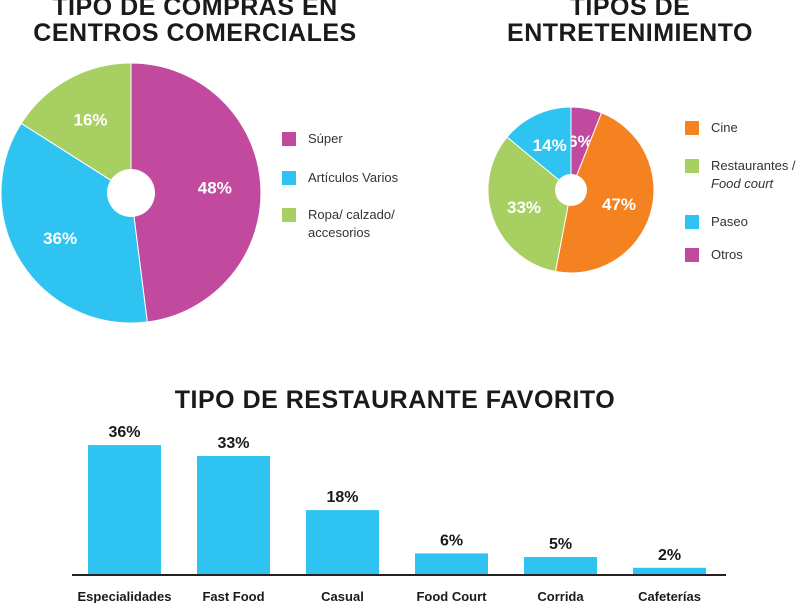 Image resolution: width=800 pixels, height=603 pixels. Describe the element at coordinates (604, 193) in the screenshot. I see `pie-entretenimiento-slice-cine` at that location.